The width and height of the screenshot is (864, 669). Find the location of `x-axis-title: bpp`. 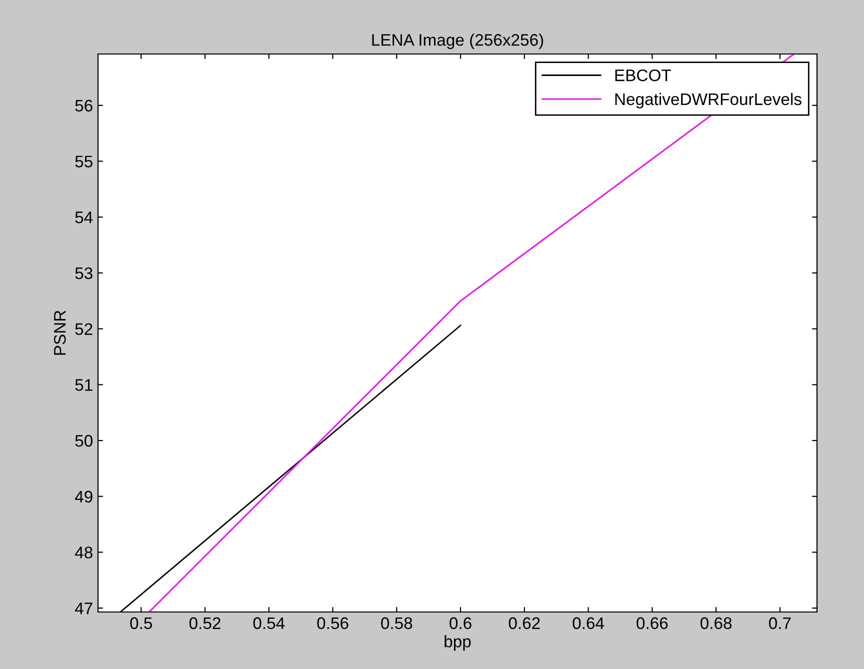

x-axis-title: bpp is located at coordinates (457, 643).